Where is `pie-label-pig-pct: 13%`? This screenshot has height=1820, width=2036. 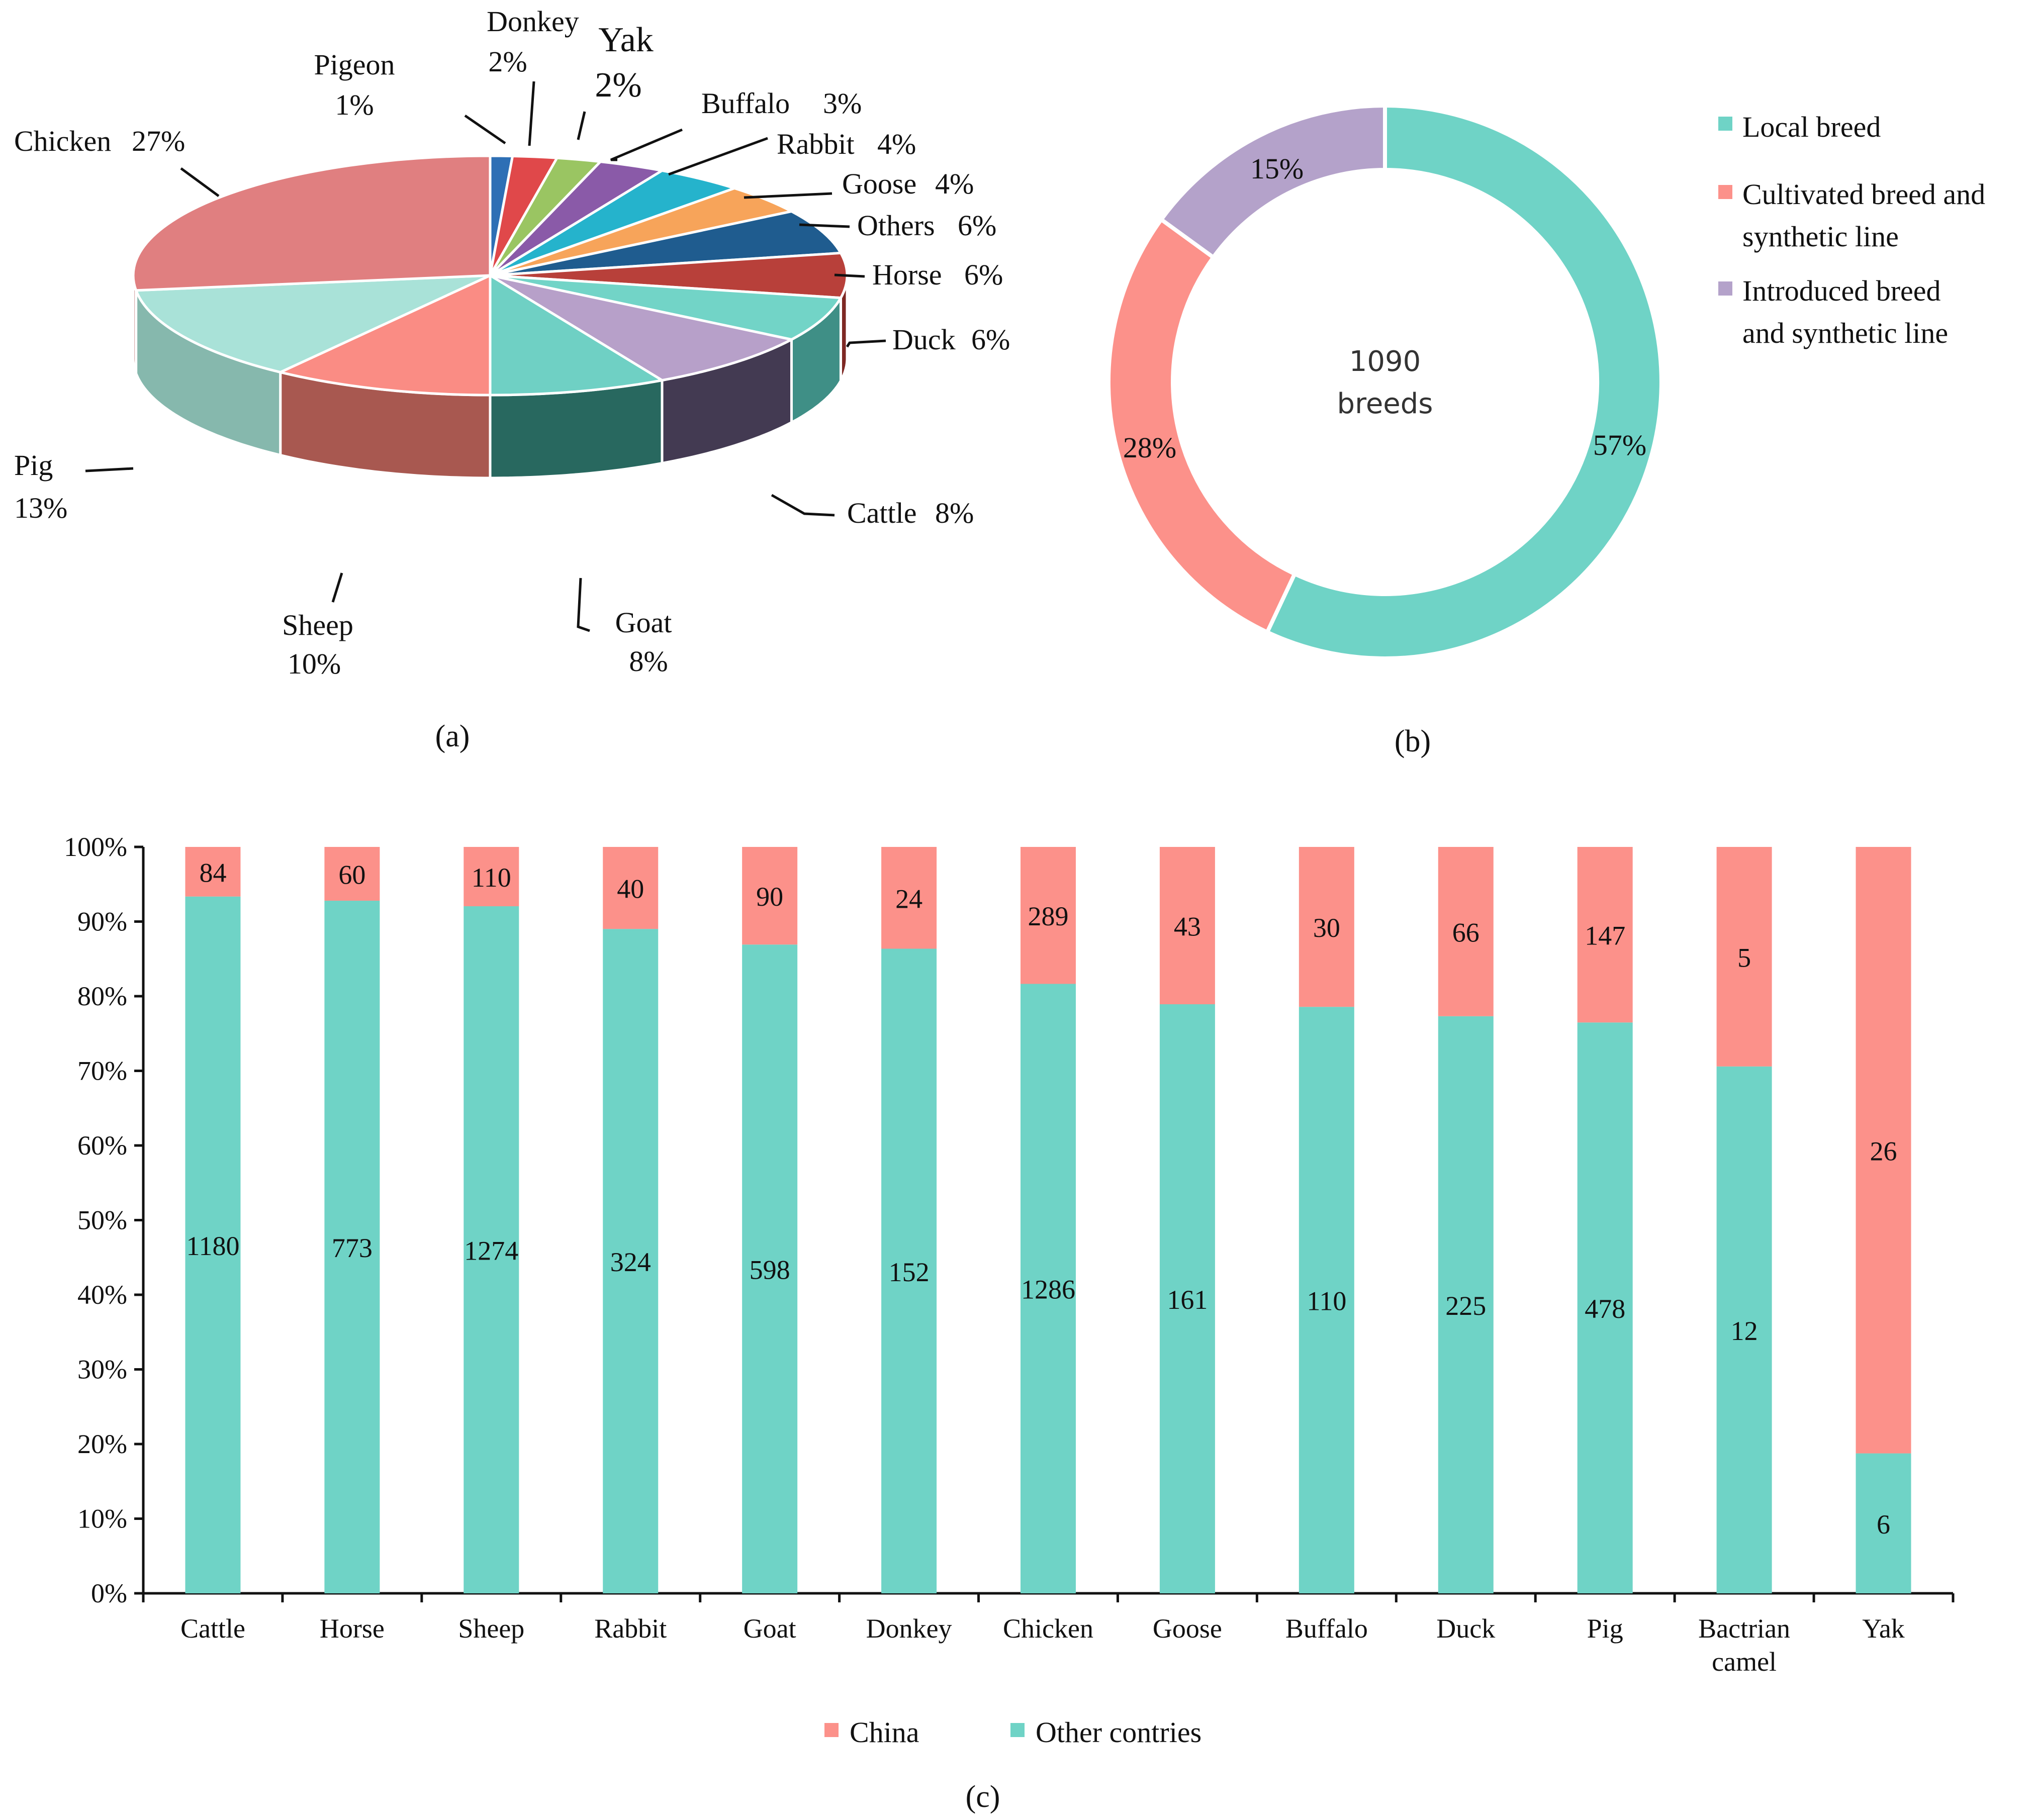
pie-label-pig-pct: 13% is located at coordinates (41, 508).